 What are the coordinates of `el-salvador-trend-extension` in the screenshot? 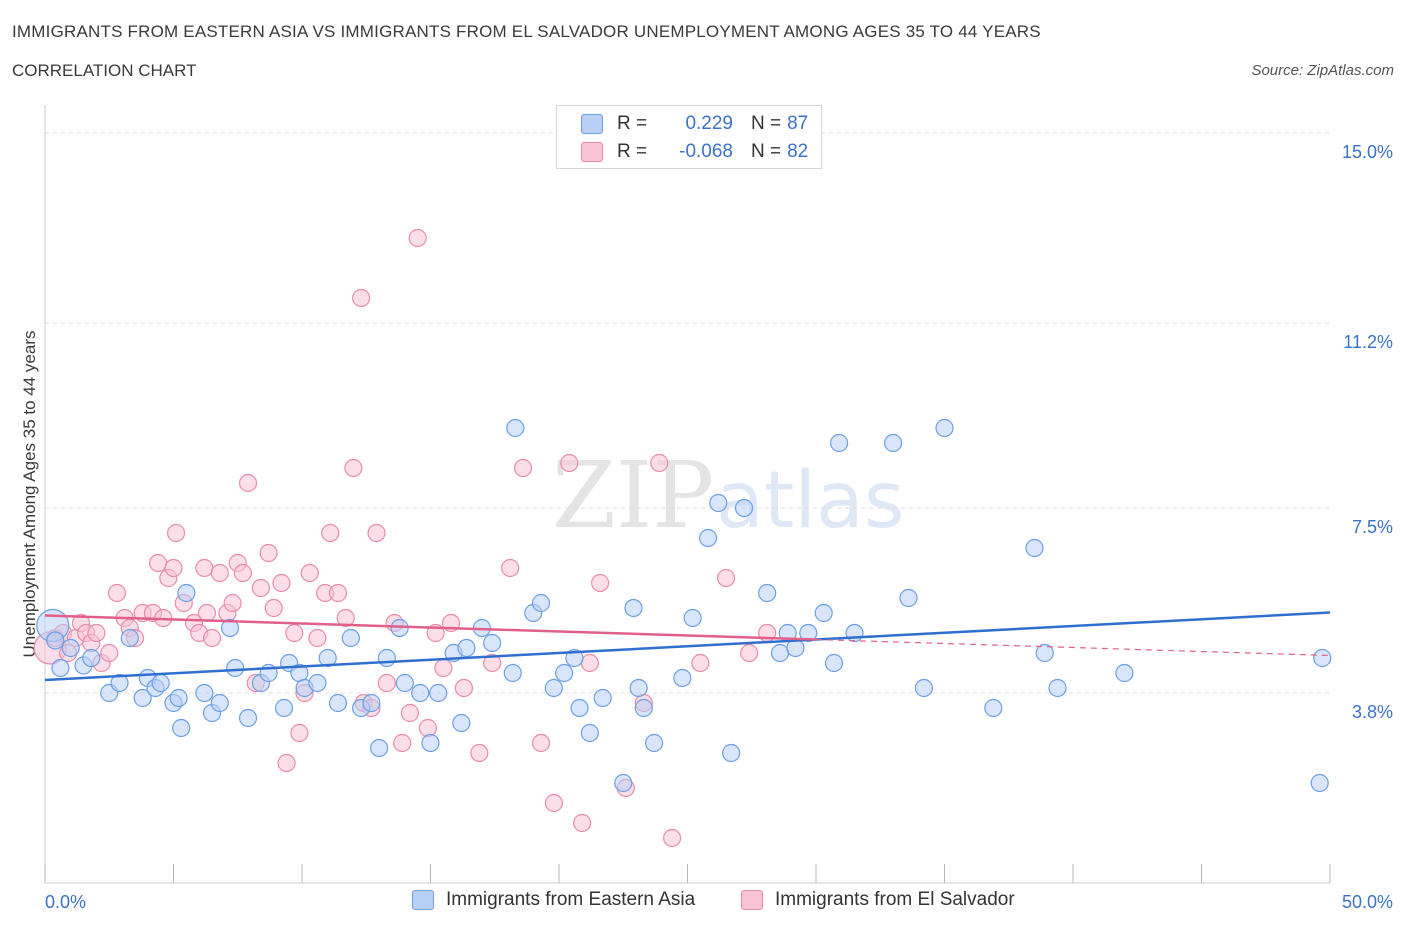 It's located at (1073, 647).